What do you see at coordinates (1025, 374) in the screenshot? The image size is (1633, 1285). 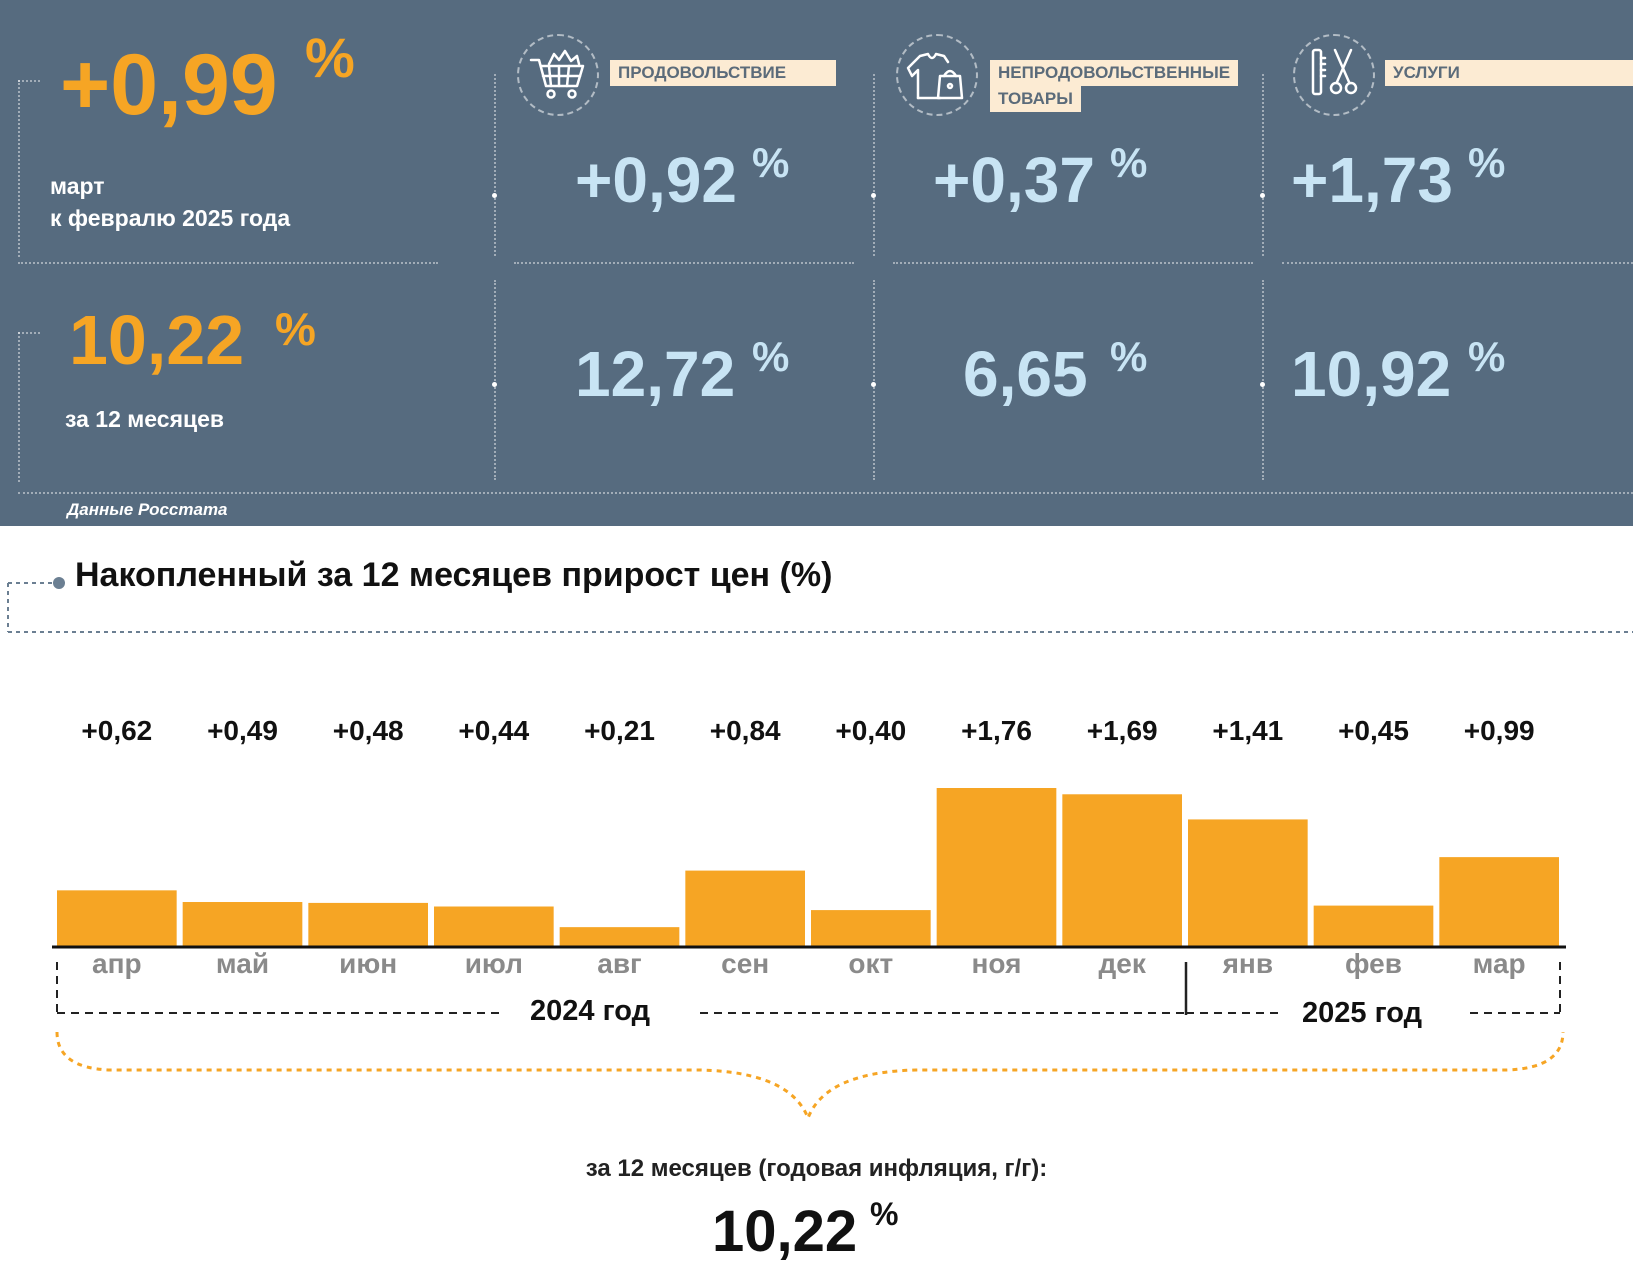 I see `nonfood-annual-value: 6,65` at bounding box center [1025, 374].